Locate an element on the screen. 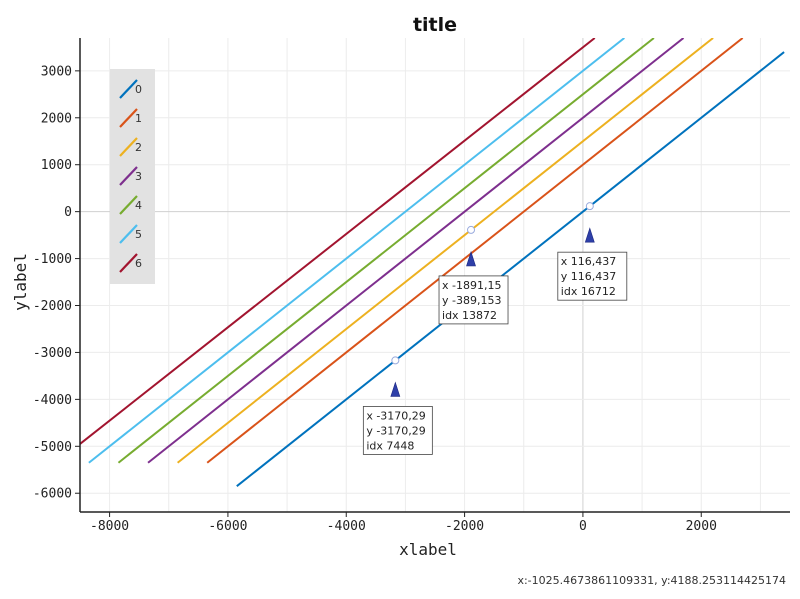 This screenshot has height=599, width=800. y-tick-label: -1000 is located at coordinates (52, 259).